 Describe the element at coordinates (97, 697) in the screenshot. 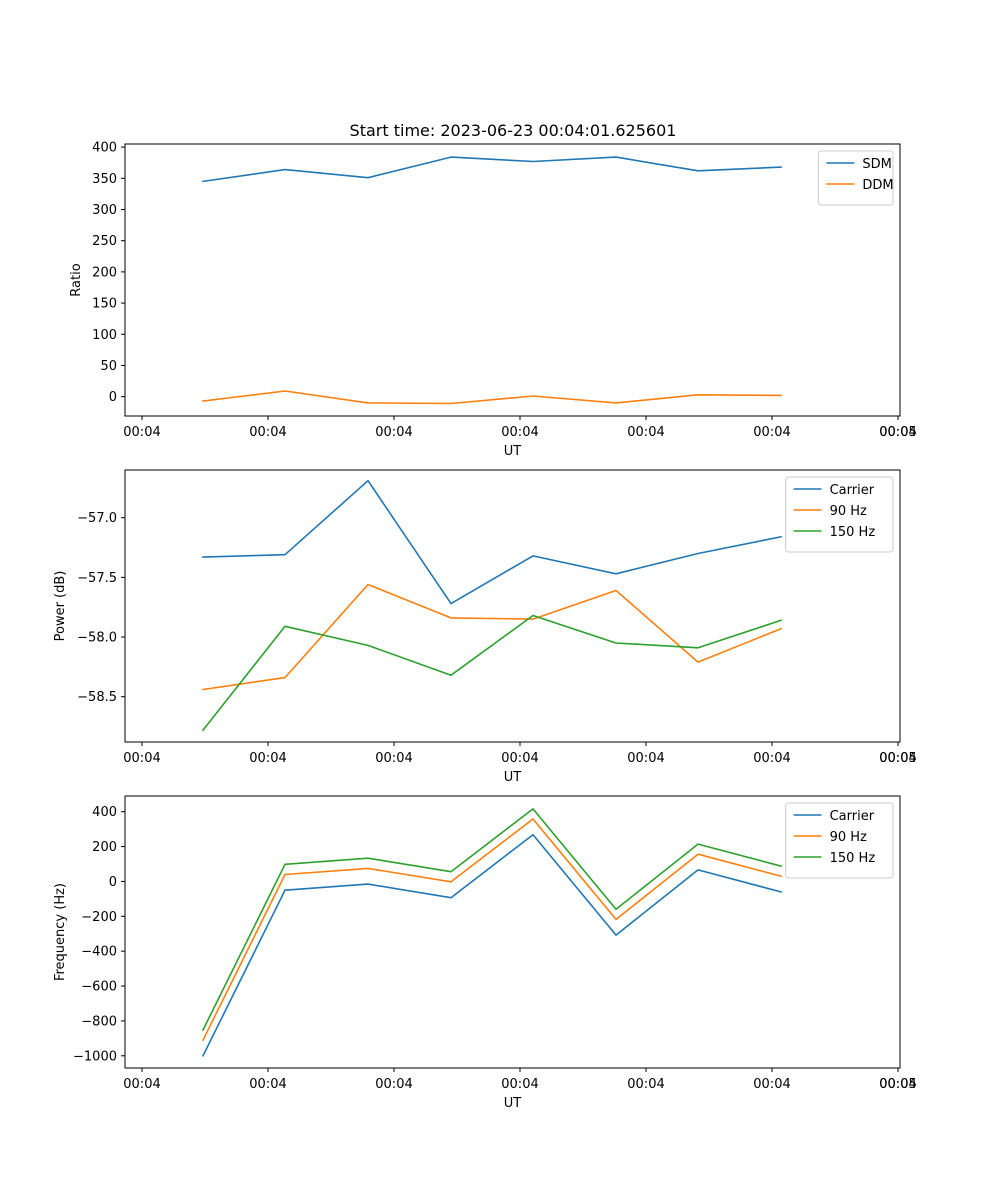

I see `y-tick-label: −58.5` at that location.